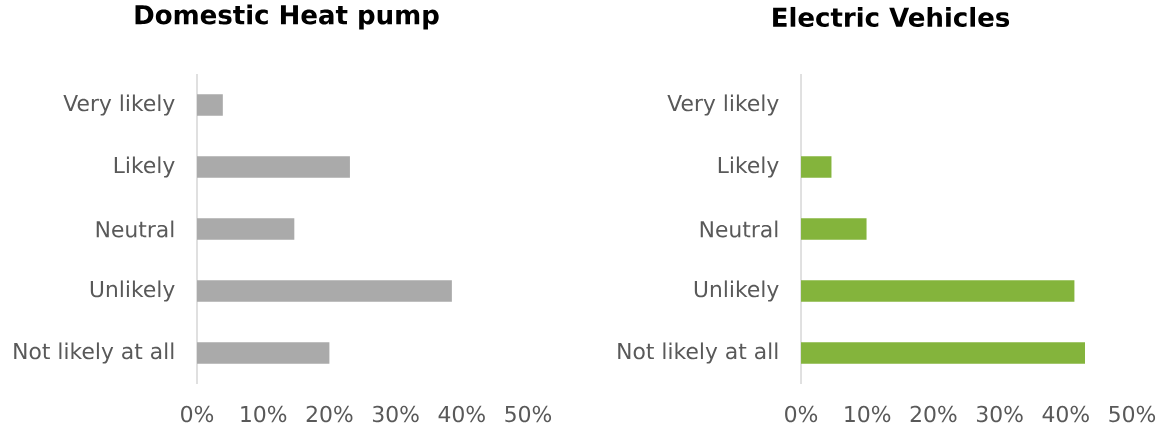 The height and width of the screenshot is (432, 1162). I want to click on chart-title: Domestic Heat pump, so click(287, 17).